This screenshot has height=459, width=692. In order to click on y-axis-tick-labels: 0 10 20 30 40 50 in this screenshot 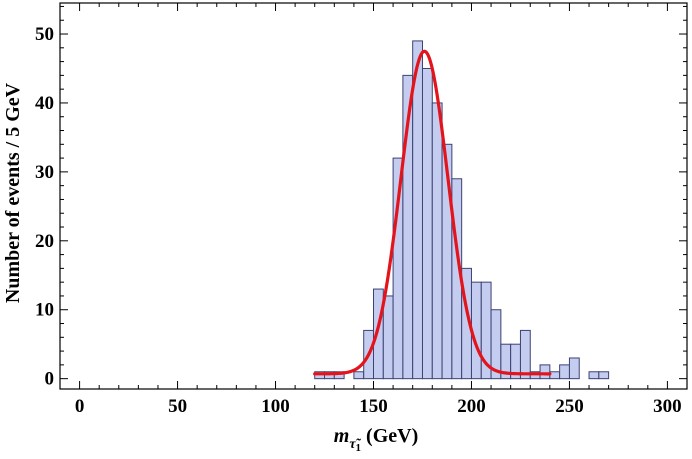, I will do `click(44, 207)`.